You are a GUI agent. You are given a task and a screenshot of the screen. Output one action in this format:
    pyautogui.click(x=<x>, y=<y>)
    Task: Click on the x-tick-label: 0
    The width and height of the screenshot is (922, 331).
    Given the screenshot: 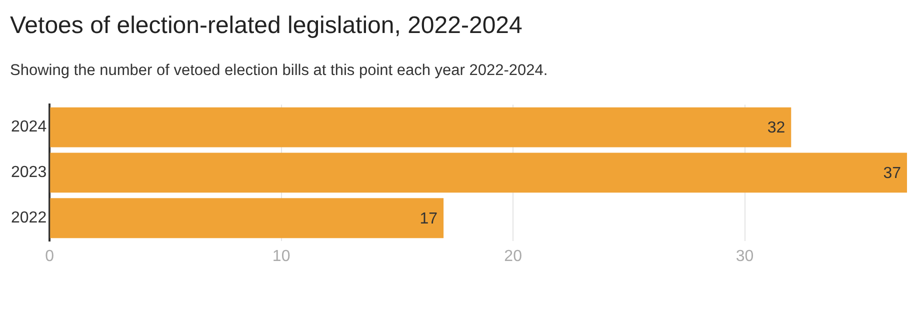 What is the action you would take?
    pyautogui.click(x=49, y=256)
    